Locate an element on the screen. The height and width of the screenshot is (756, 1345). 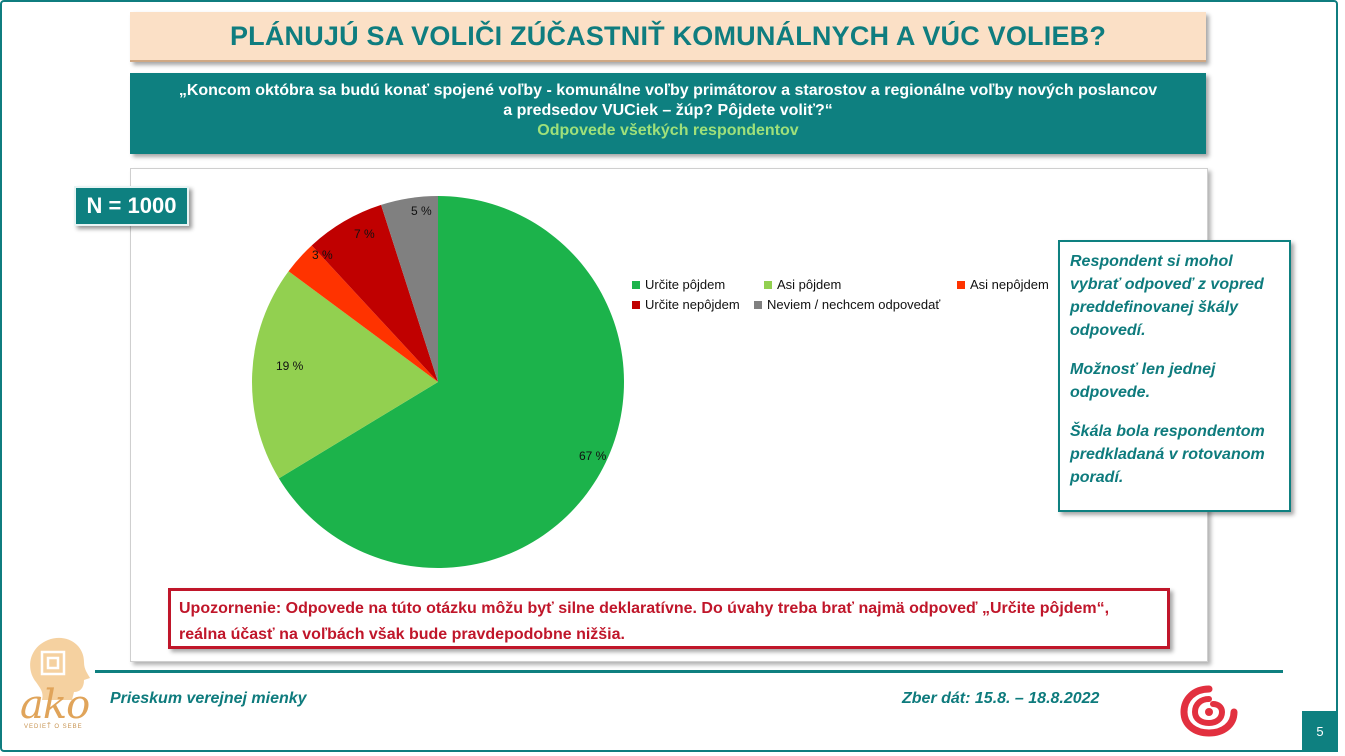
ako-logo-tagline: VEDIEŤ O SEBE is located at coordinates (53, 727).